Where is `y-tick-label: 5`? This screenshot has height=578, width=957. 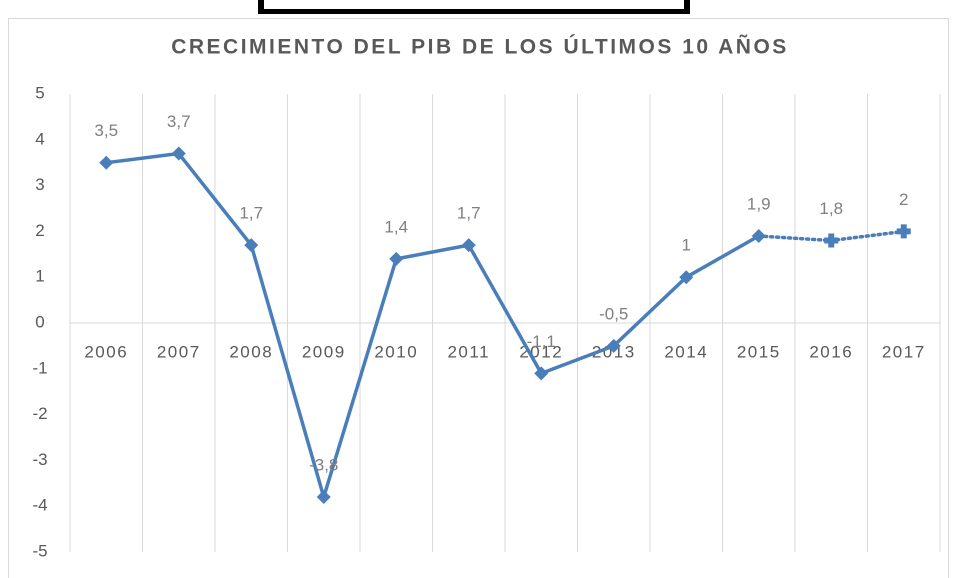
y-tick-label: 5 is located at coordinates (39, 92).